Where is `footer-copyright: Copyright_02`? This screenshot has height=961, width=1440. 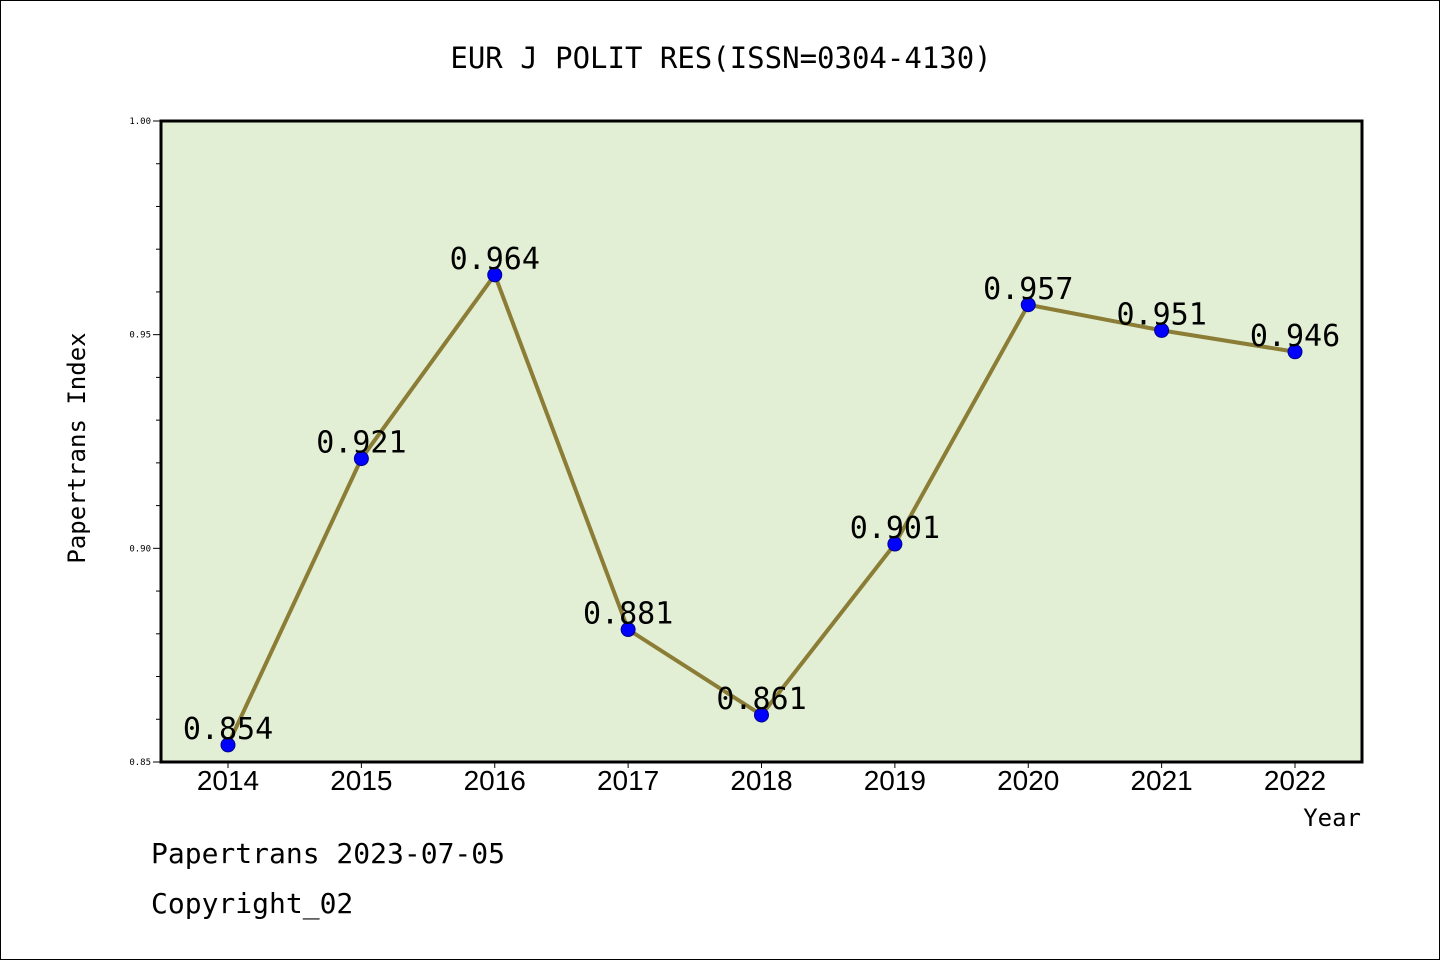 footer-copyright: Copyright_02 is located at coordinates (252, 903).